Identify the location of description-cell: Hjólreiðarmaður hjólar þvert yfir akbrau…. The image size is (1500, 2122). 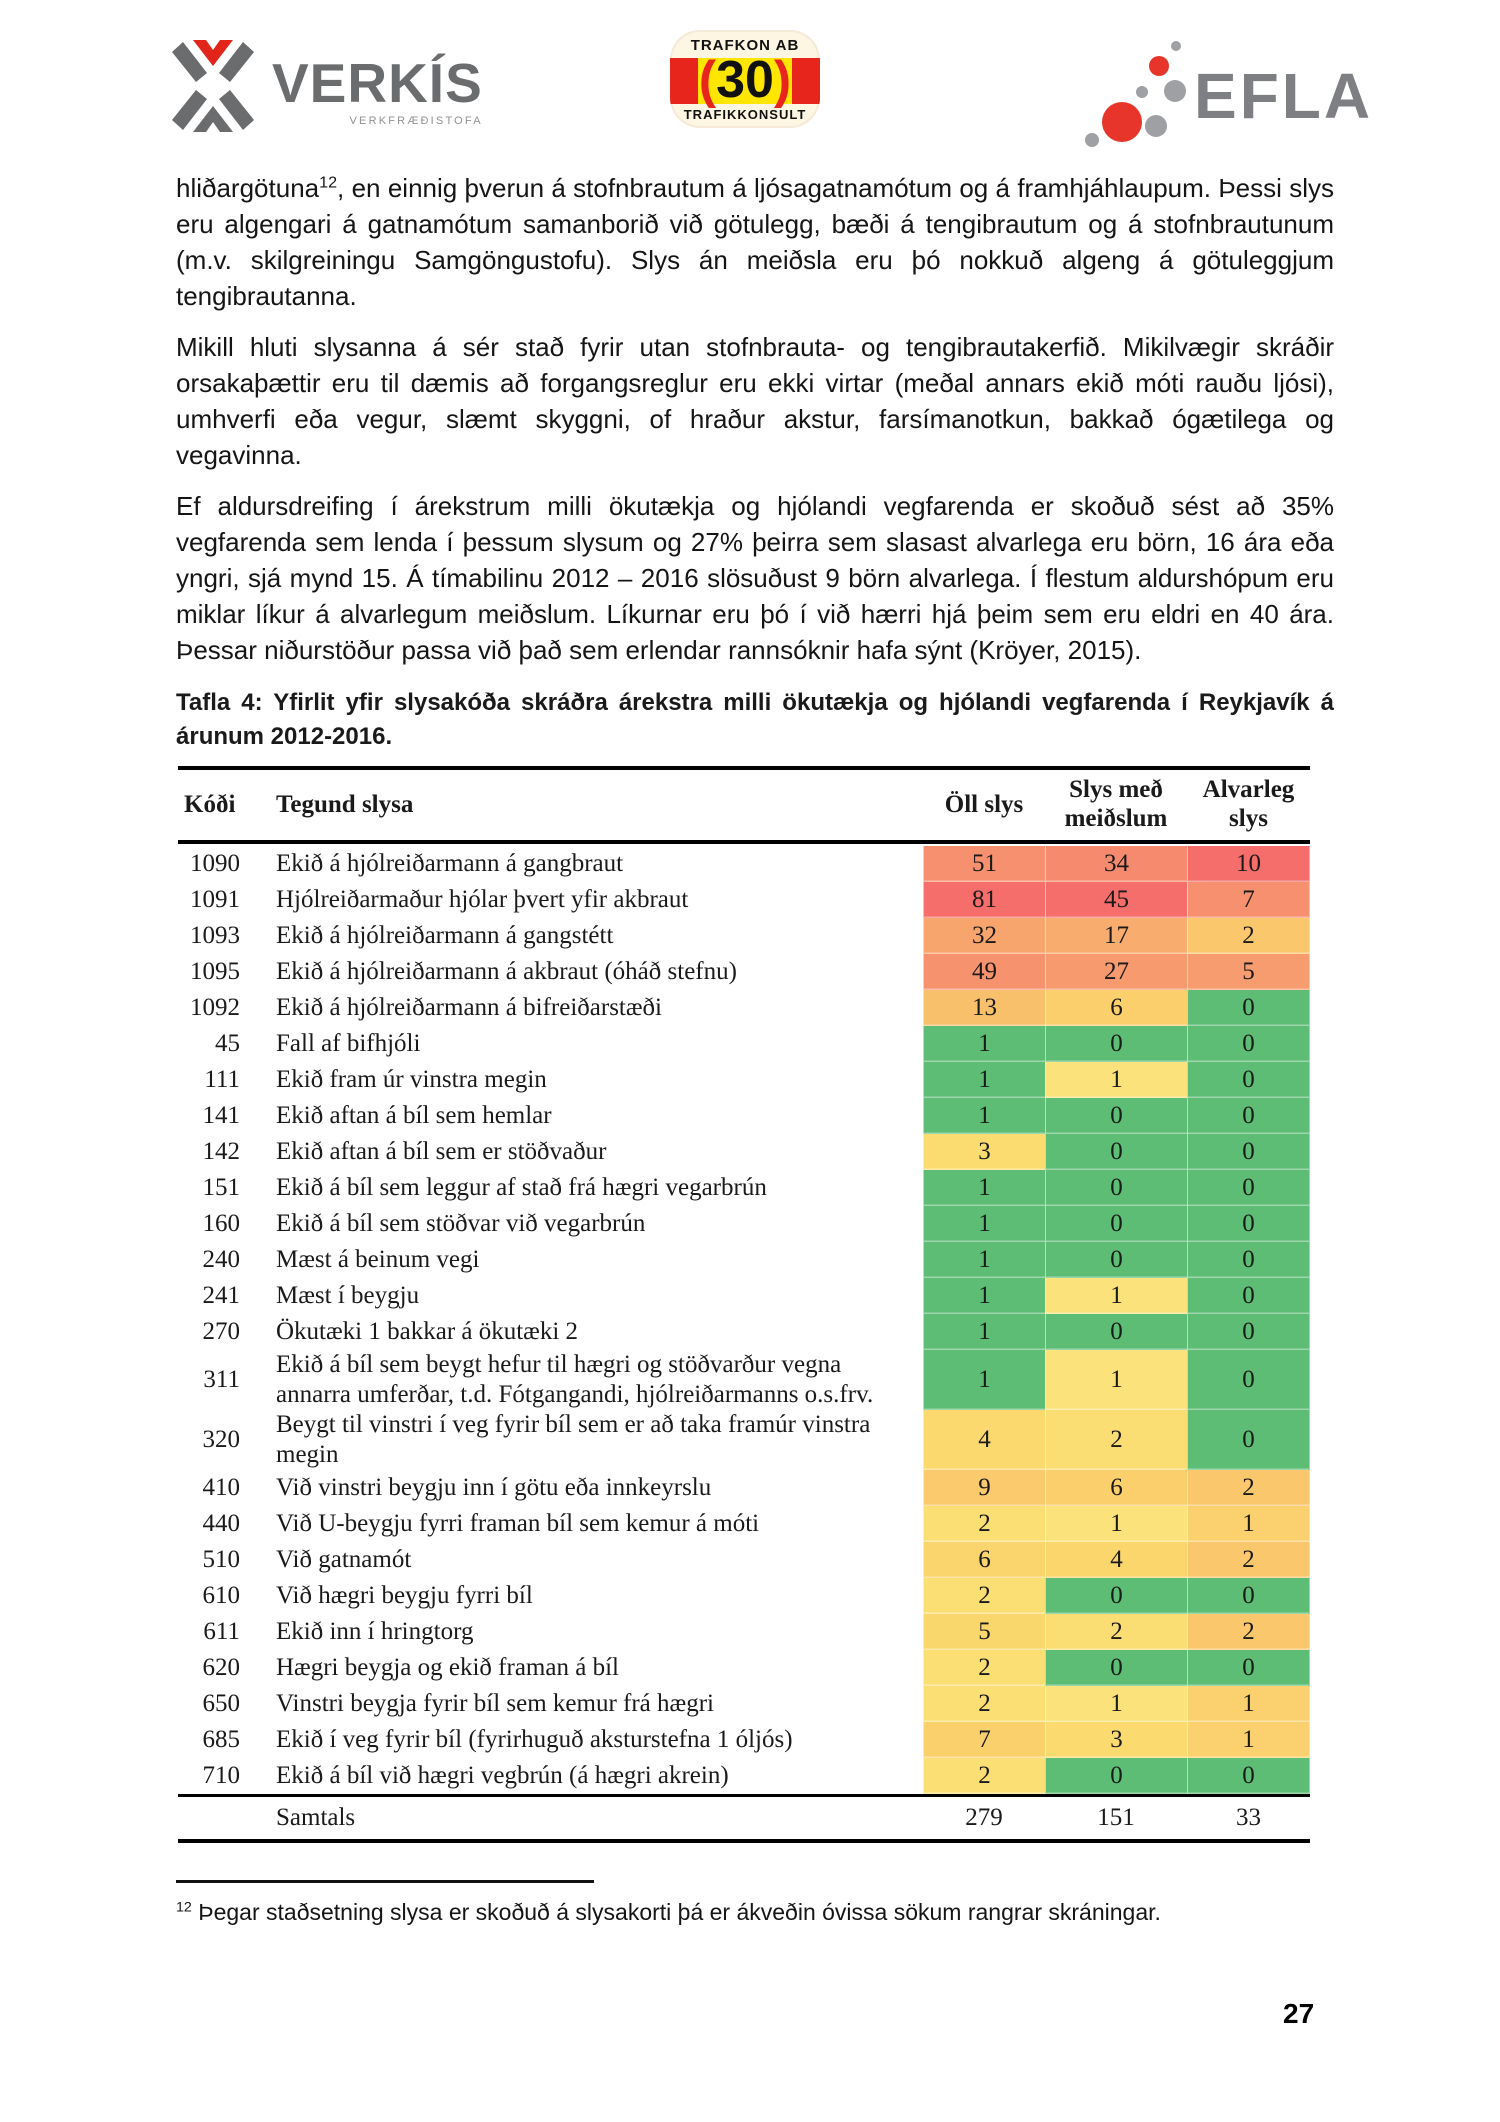
(482, 899).